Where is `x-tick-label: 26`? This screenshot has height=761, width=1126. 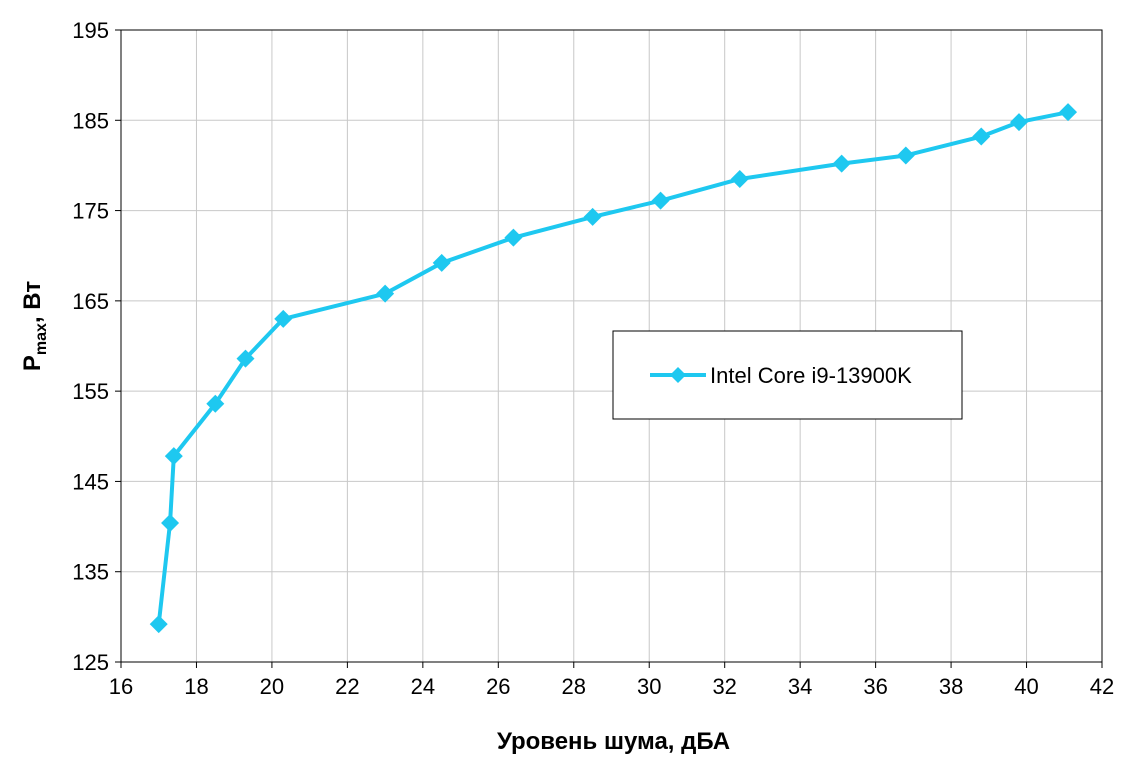
x-tick-label: 26 is located at coordinates (498, 686).